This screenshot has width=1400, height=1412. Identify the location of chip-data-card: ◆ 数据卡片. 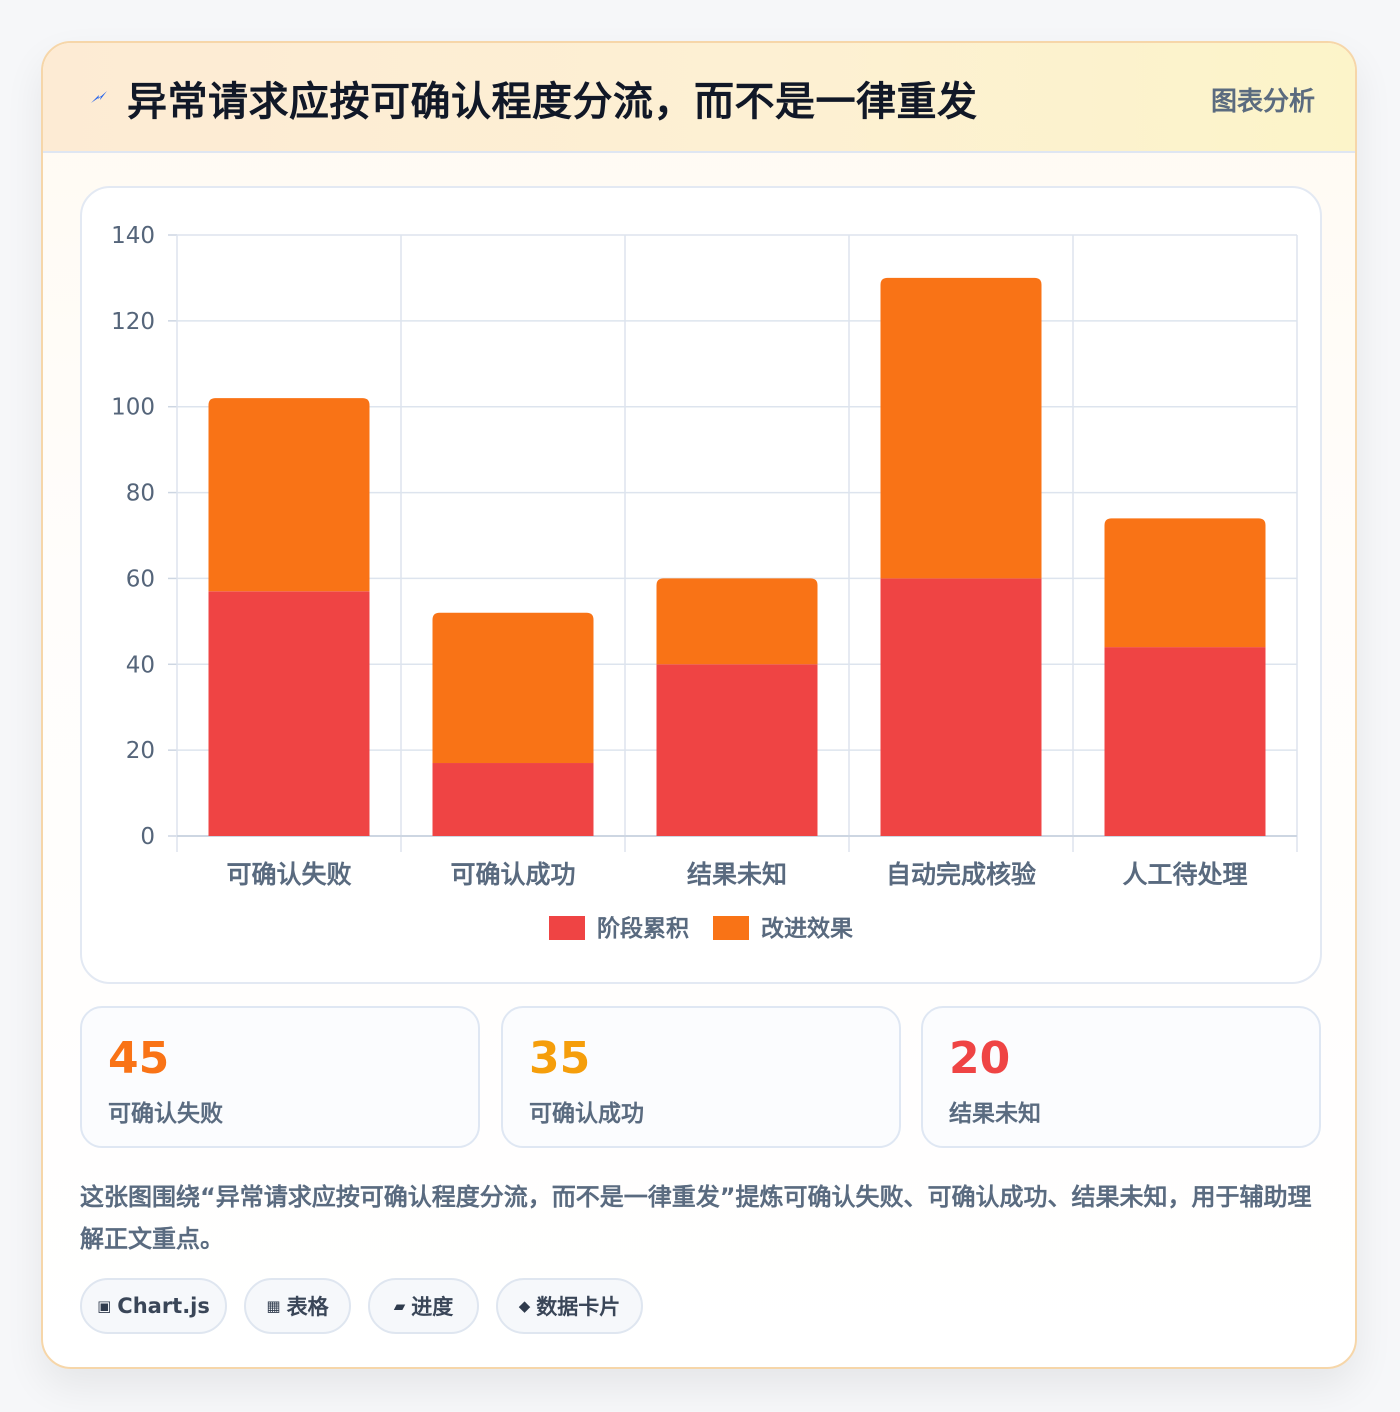
(569, 1306).